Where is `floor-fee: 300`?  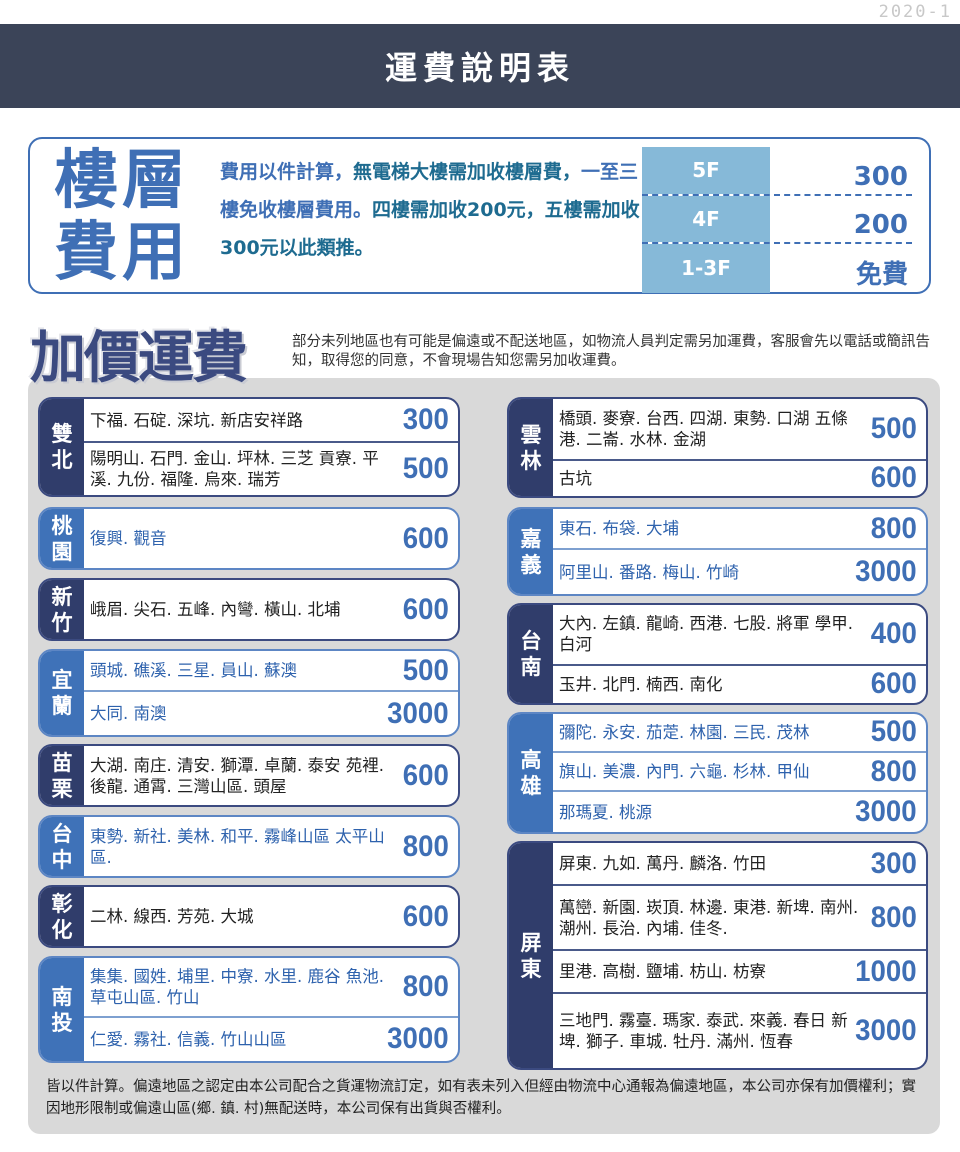
floor-fee: 300 is located at coordinates (880, 176).